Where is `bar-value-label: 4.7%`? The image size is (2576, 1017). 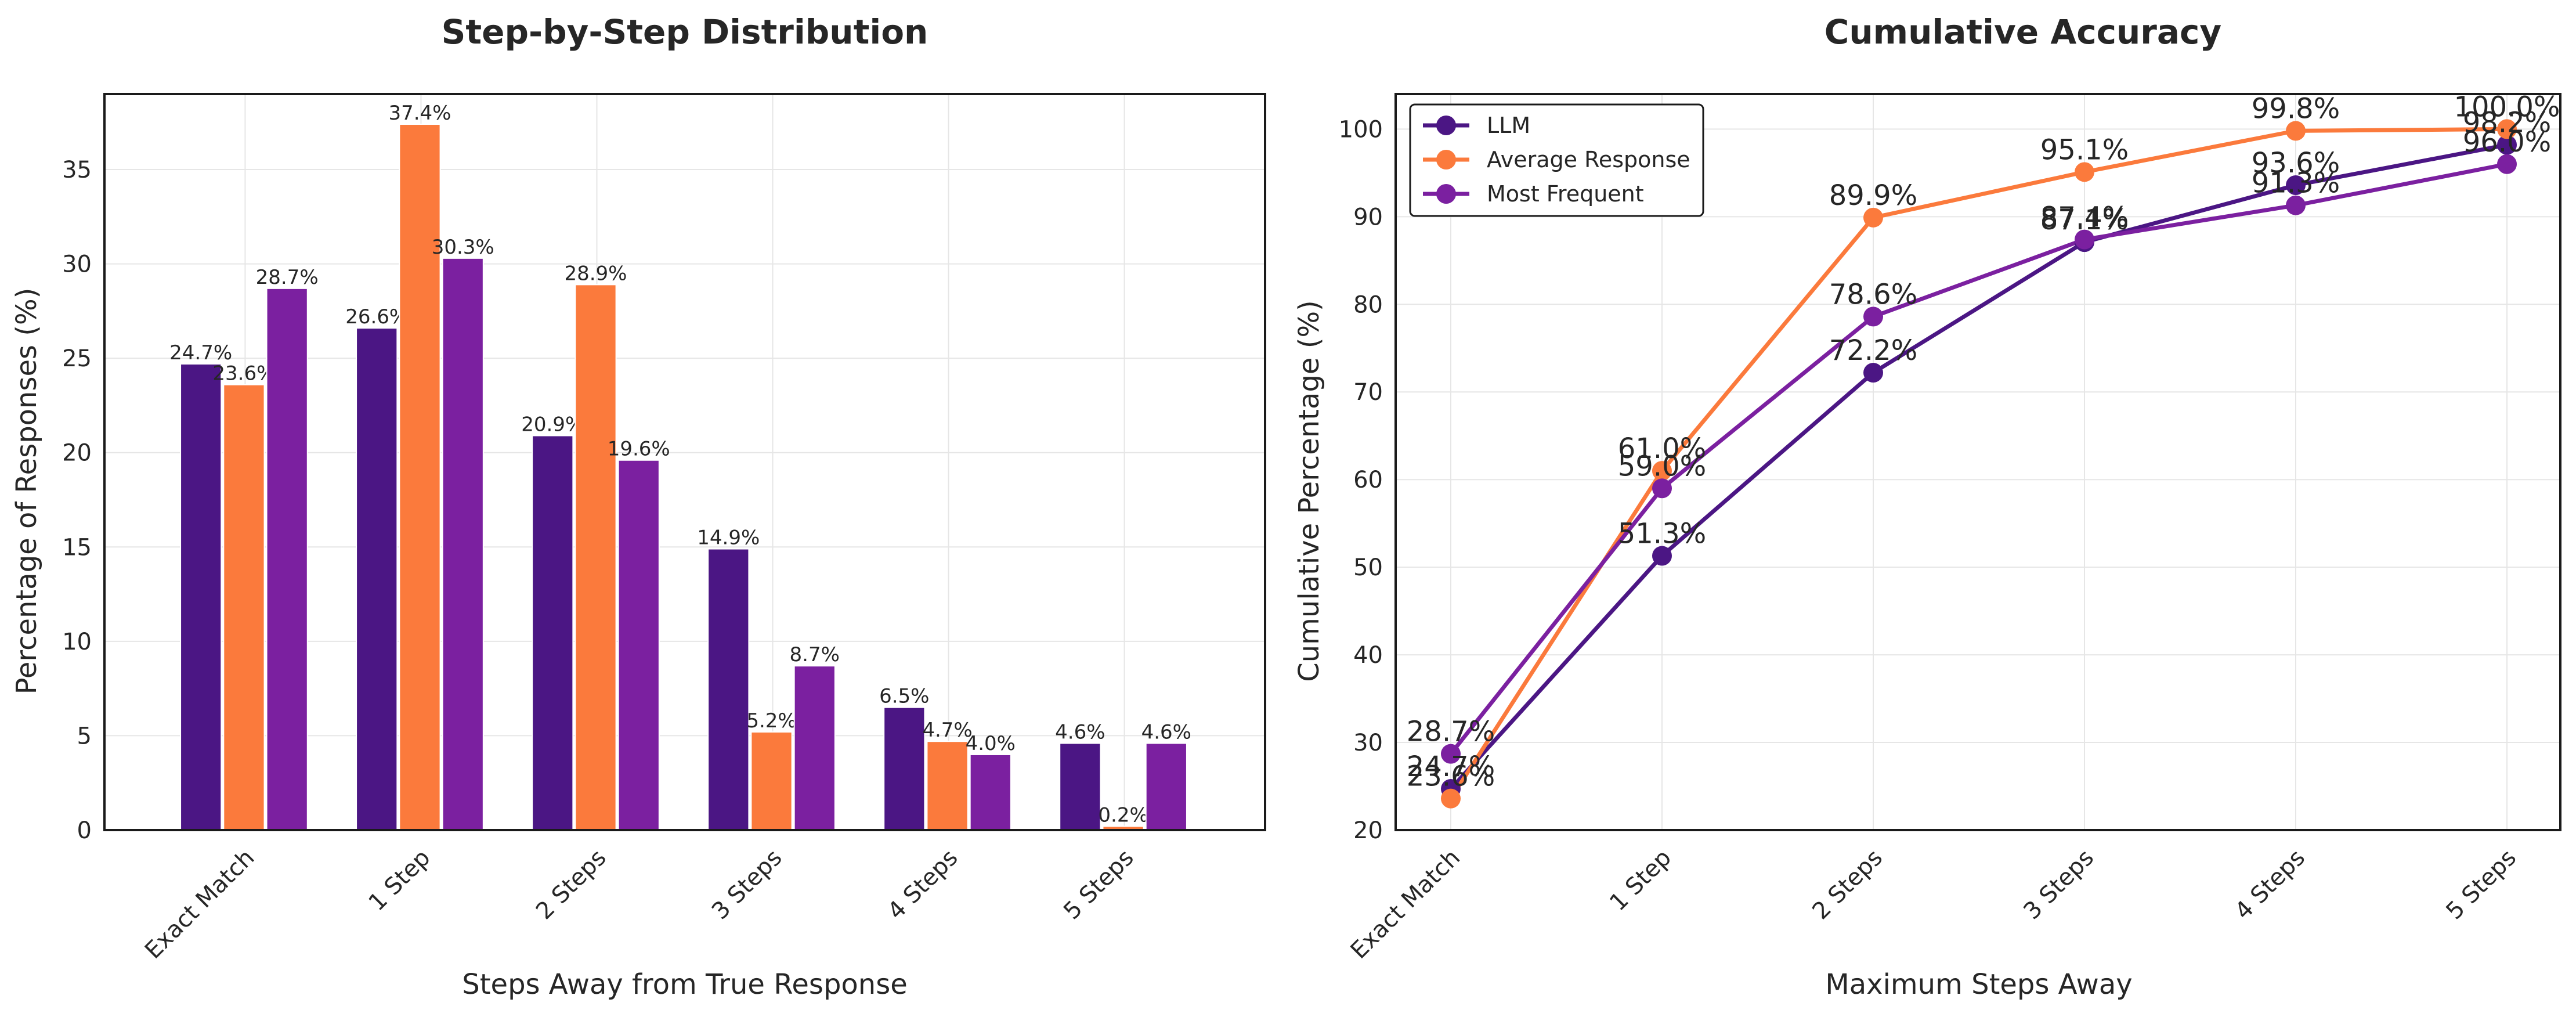 bar-value-label: 4.7% is located at coordinates (947, 731).